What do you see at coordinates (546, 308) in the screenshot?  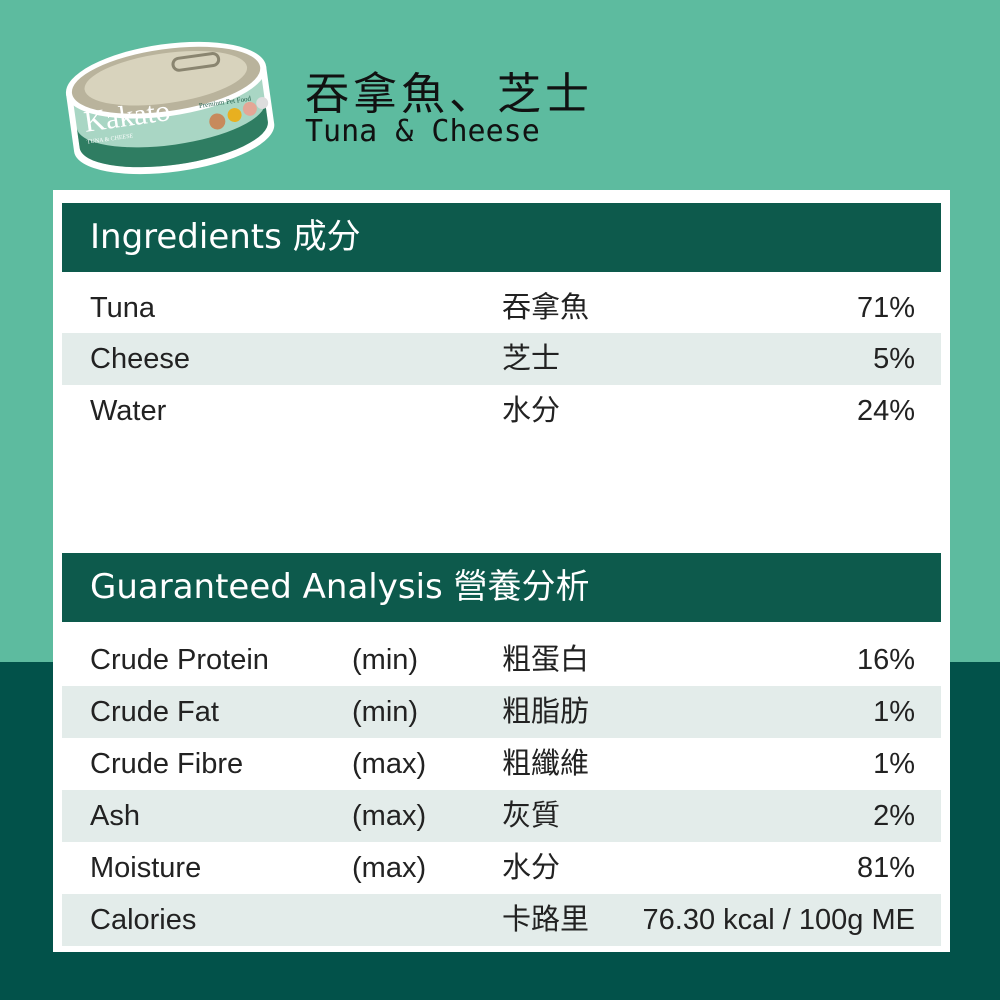 I see `ingredient-chinese: 吞拿魚` at bounding box center [546, 308].